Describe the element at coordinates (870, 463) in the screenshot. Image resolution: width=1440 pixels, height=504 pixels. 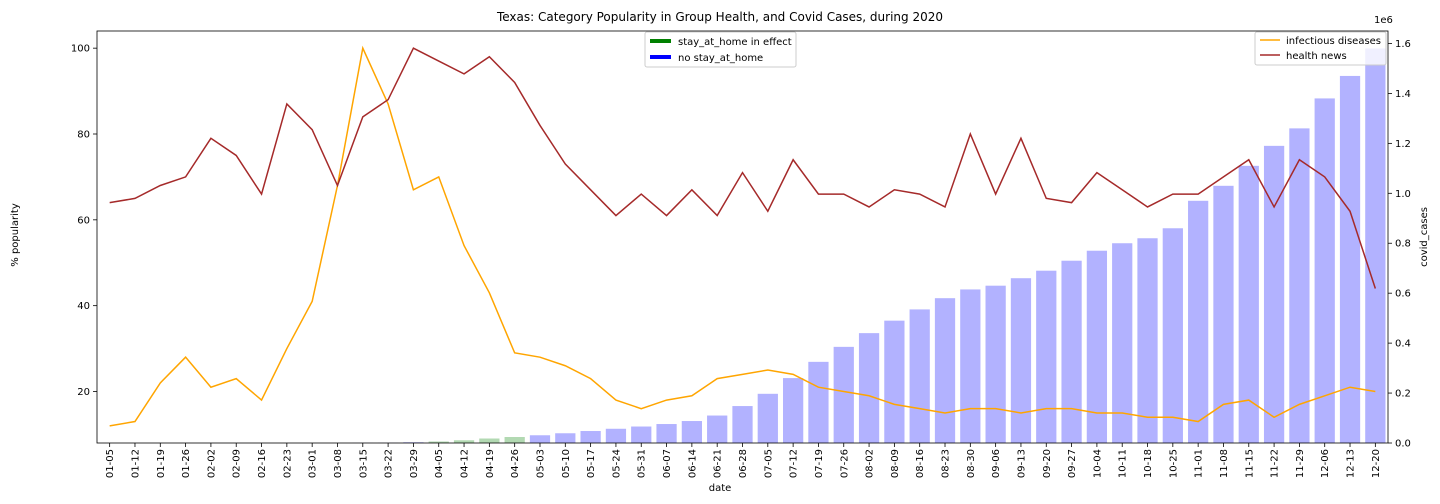
I see `x-tick-label: 08-02` at that location.